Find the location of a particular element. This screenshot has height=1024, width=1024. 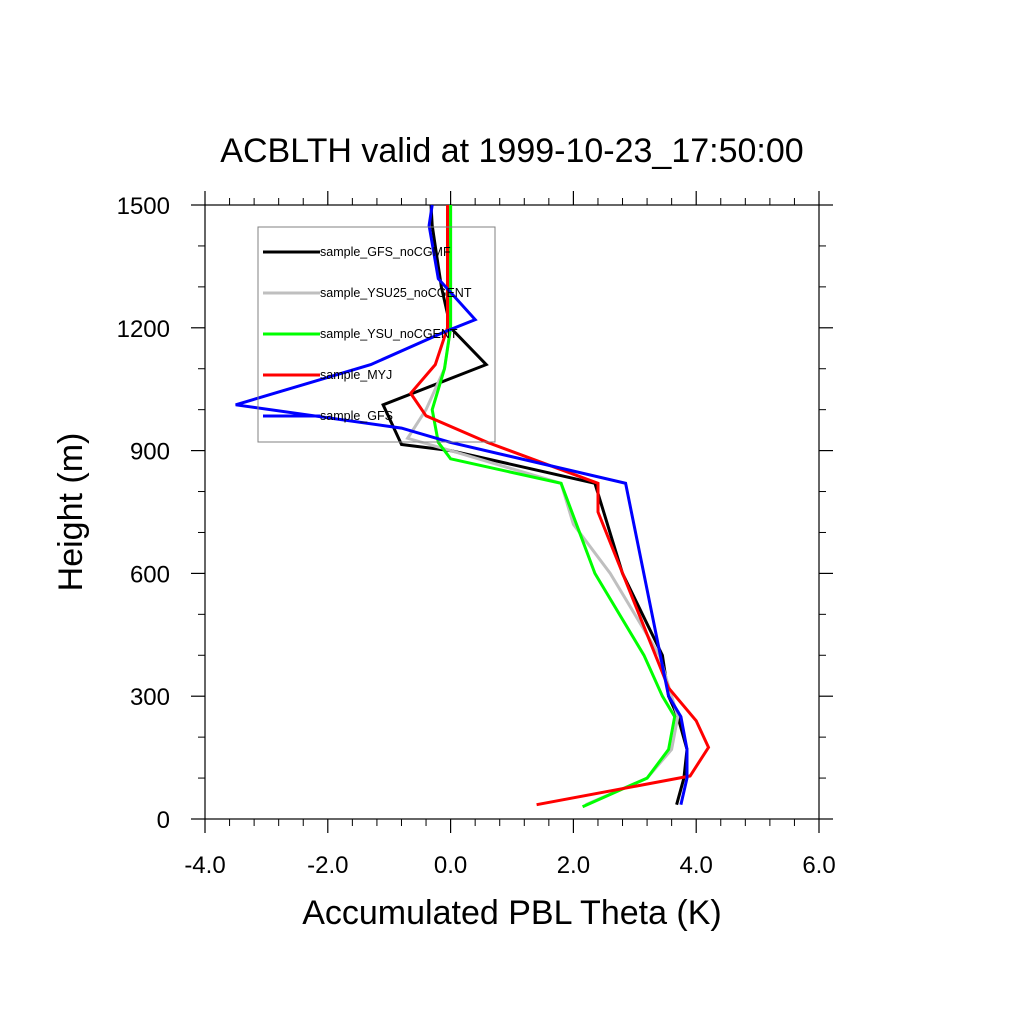

legend-entry: sample_YSU25_noCGENT is located at coordinates (396, 293).